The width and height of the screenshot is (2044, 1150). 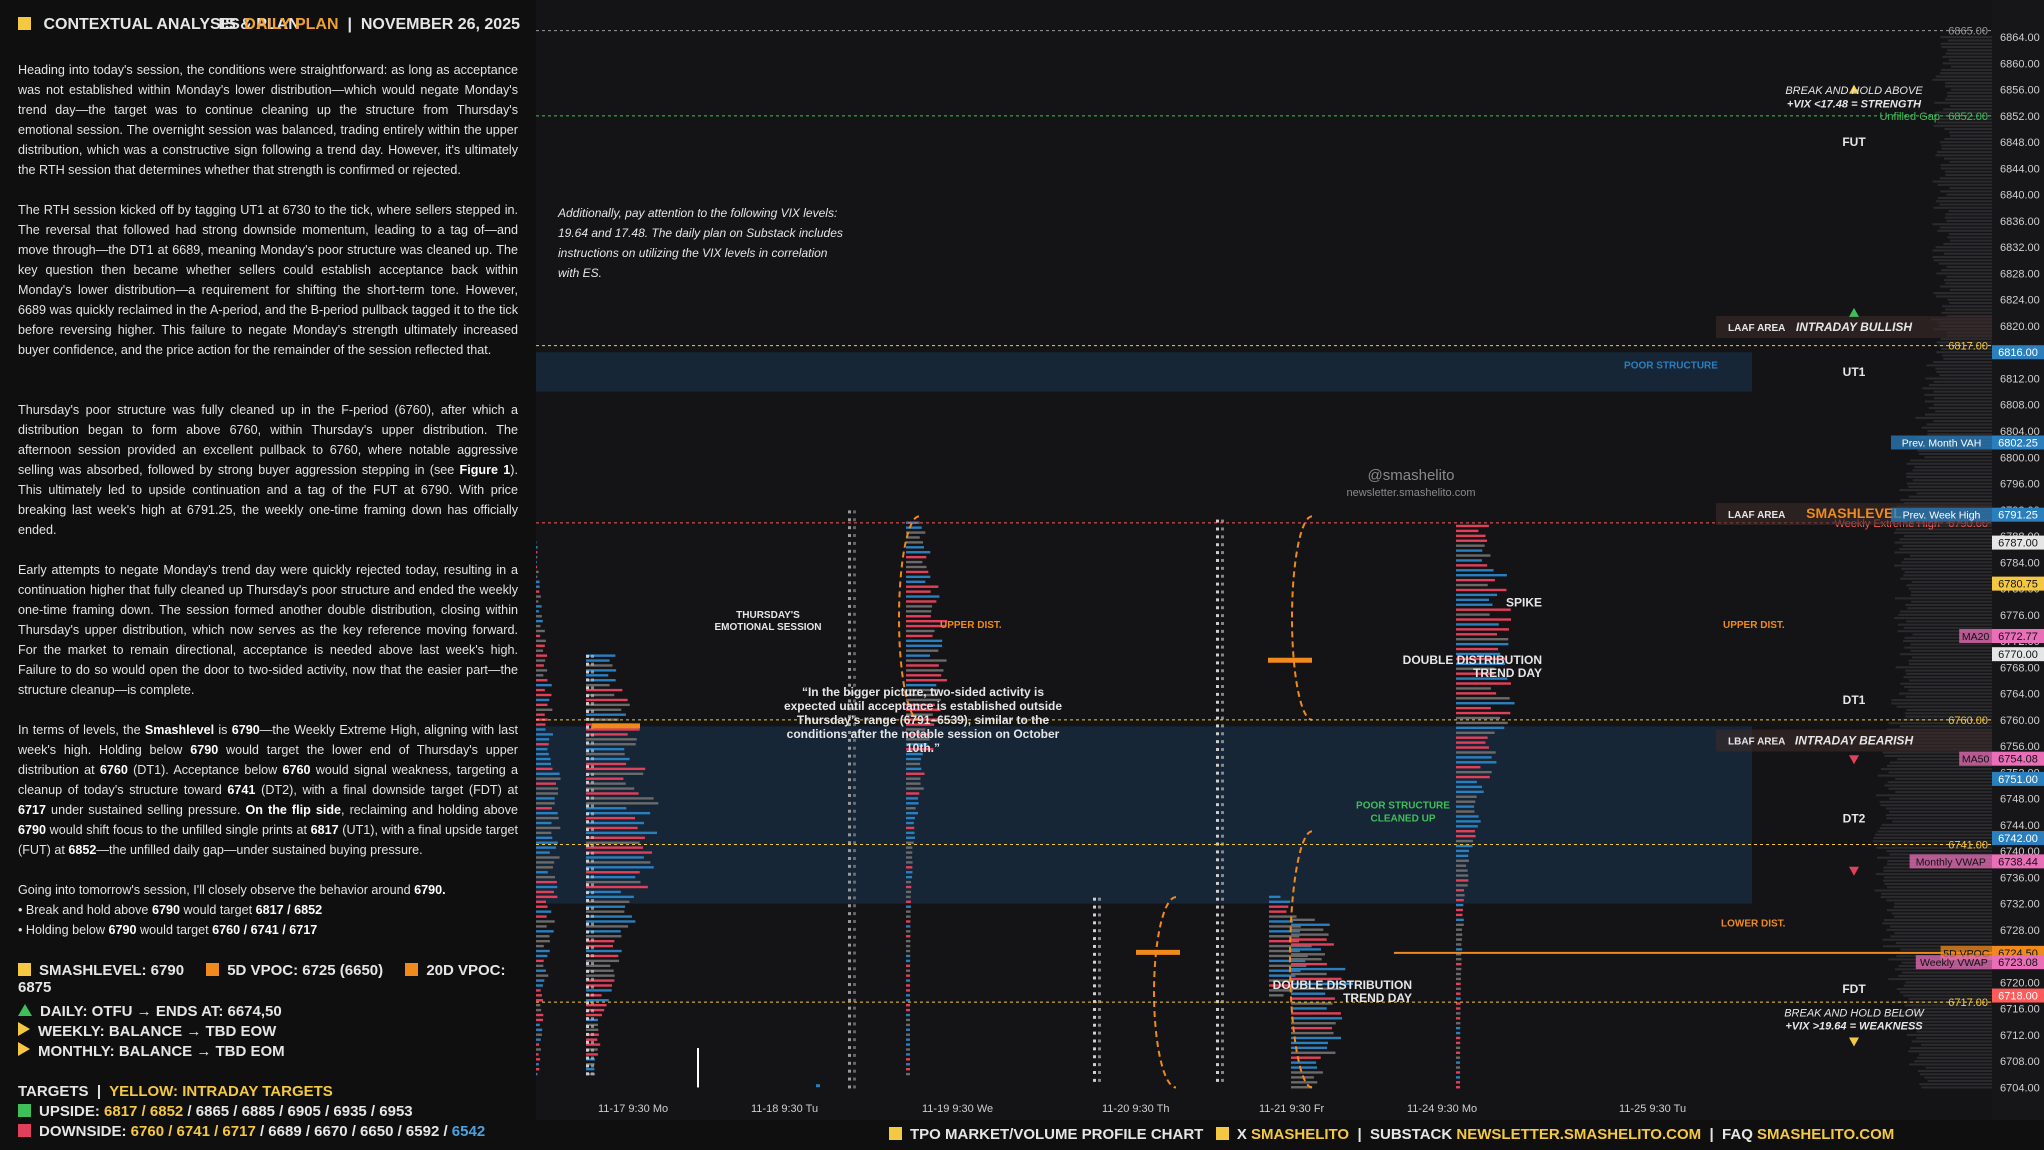 I want to click on faq-link: SMASHELITO.COM, so click(x=1826, y=1134).